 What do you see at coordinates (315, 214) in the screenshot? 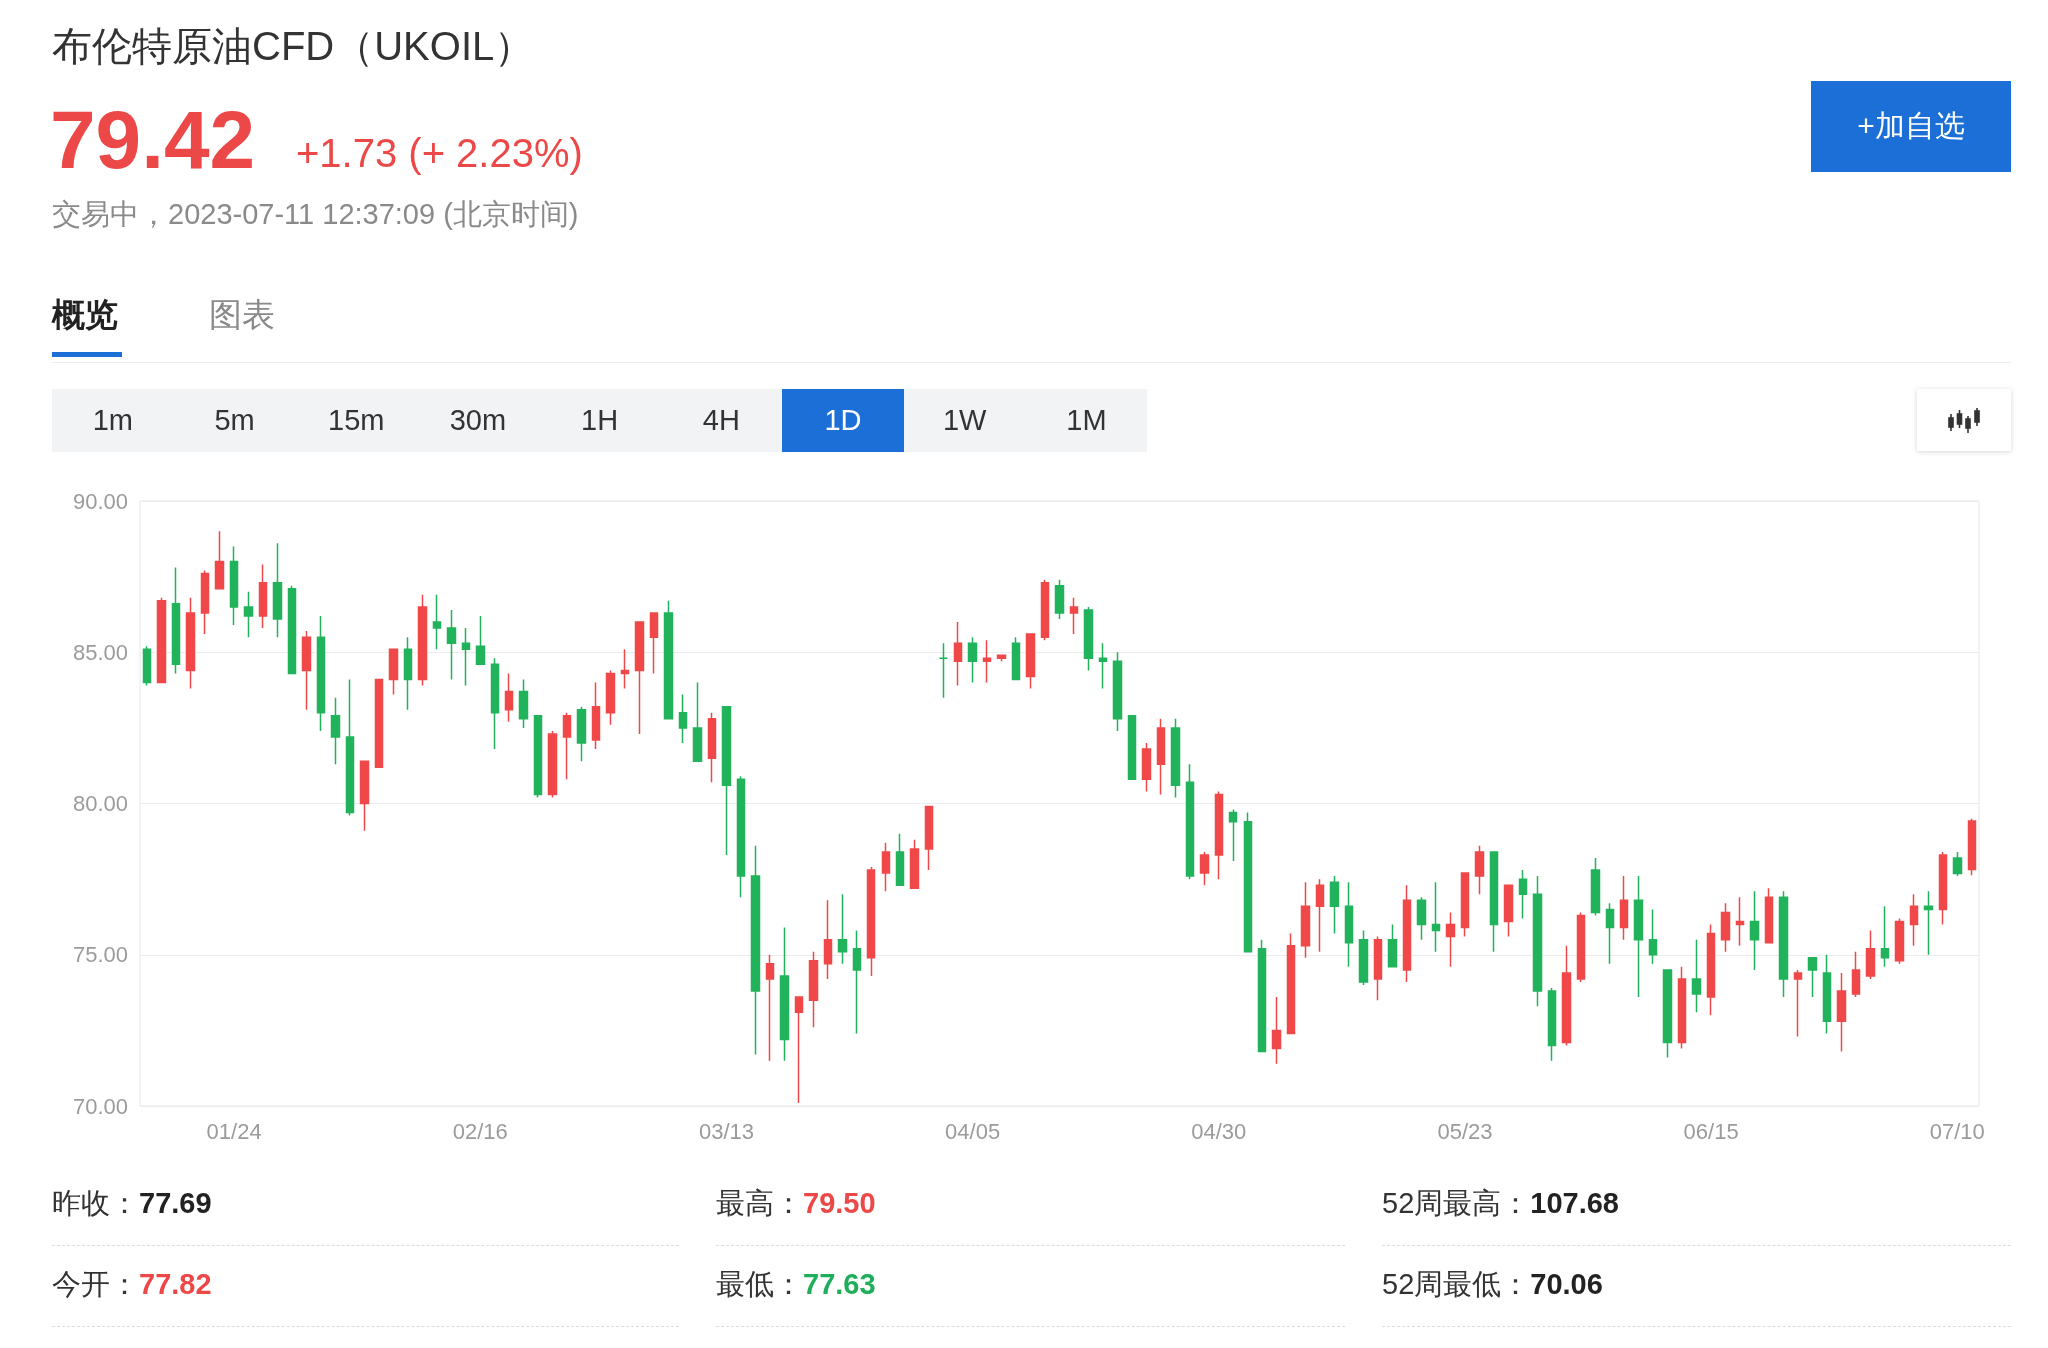
I see `text: 交易中，2023-07-11 12:37:09 (北京时间)` at bounding box center [315, 214].